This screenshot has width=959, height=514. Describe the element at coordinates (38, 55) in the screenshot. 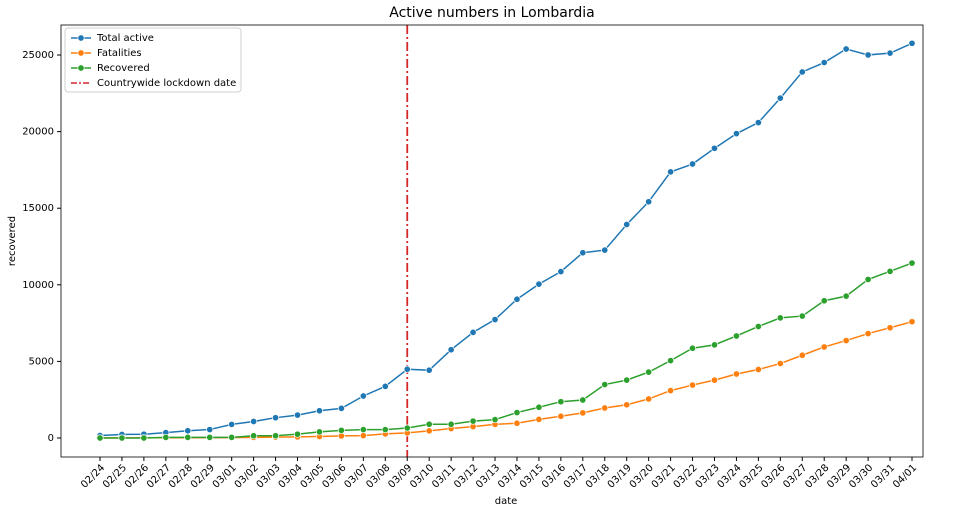

I see `y-tick-label: 25000` at that location.